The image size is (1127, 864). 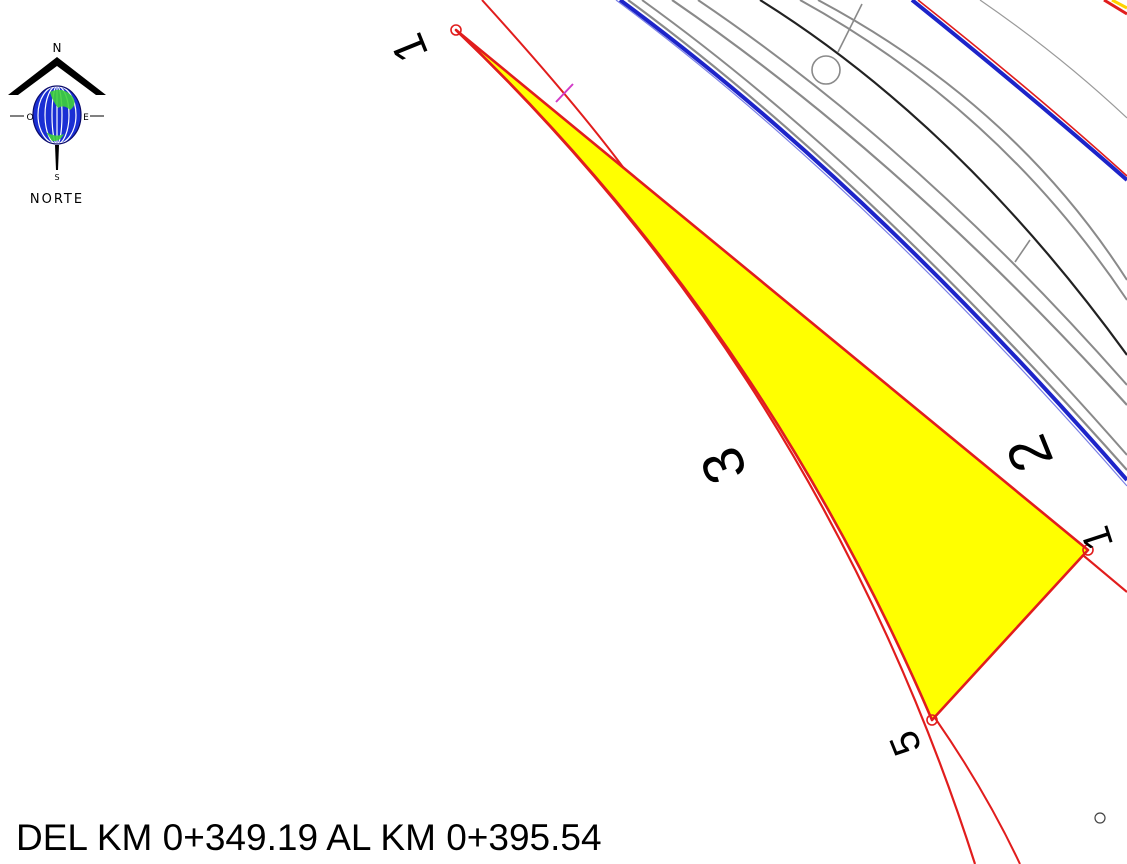 What do you see at coordinates (57, 199) in the screenshot?
I see `compass-caption: NORTE` at bounding box center [57, 199].